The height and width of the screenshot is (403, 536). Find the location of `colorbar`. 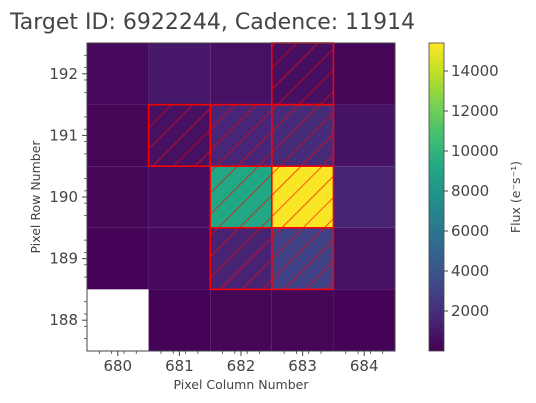

colorbar is located at coordinates (436, 197).